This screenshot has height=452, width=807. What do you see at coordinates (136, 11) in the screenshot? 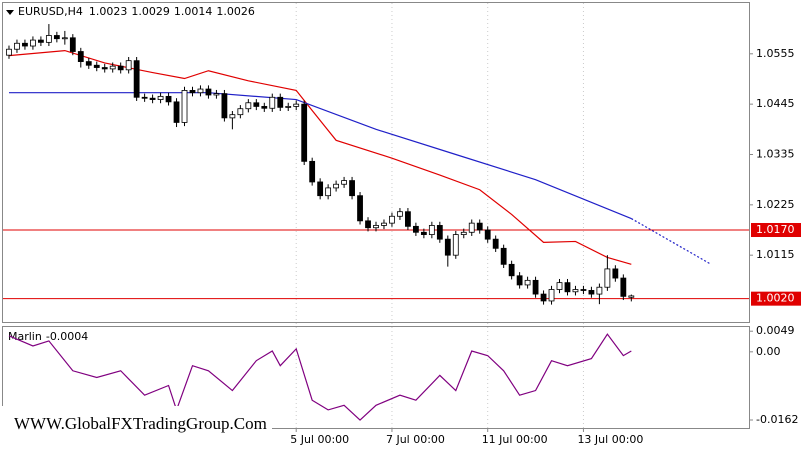
I see `chart-header: EURUSD,H4 1.0023 1.0029 1.0014 1.0026` at bounding box center [136, 11].